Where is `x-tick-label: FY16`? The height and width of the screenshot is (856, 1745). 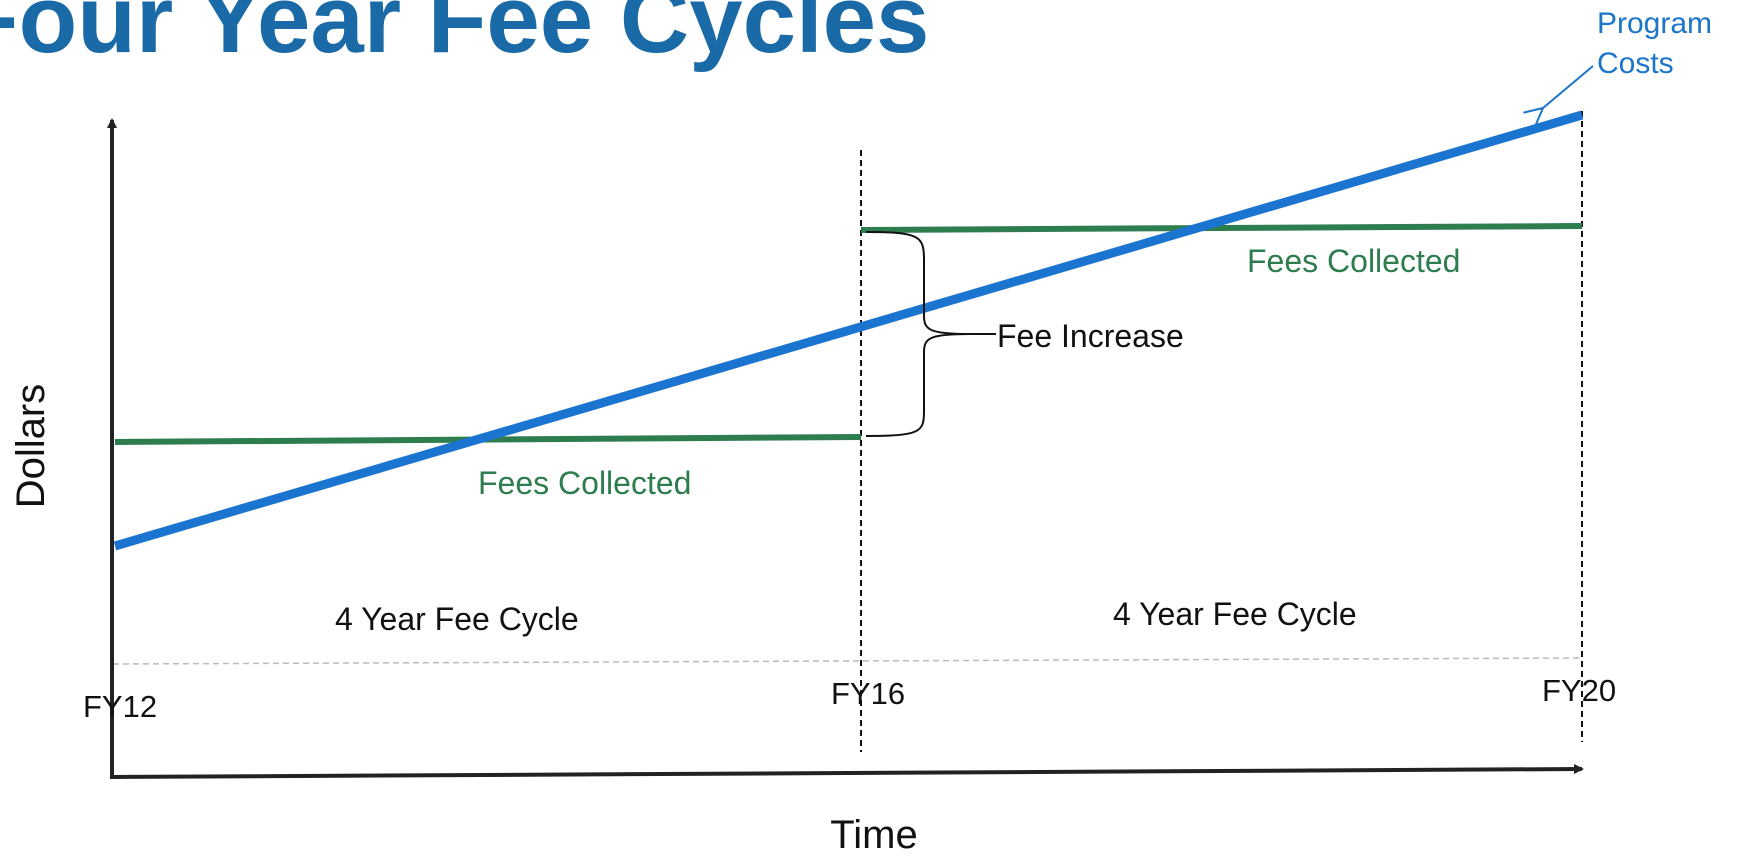
x-tick-label: FY16 is located at coordinates (868, 693).